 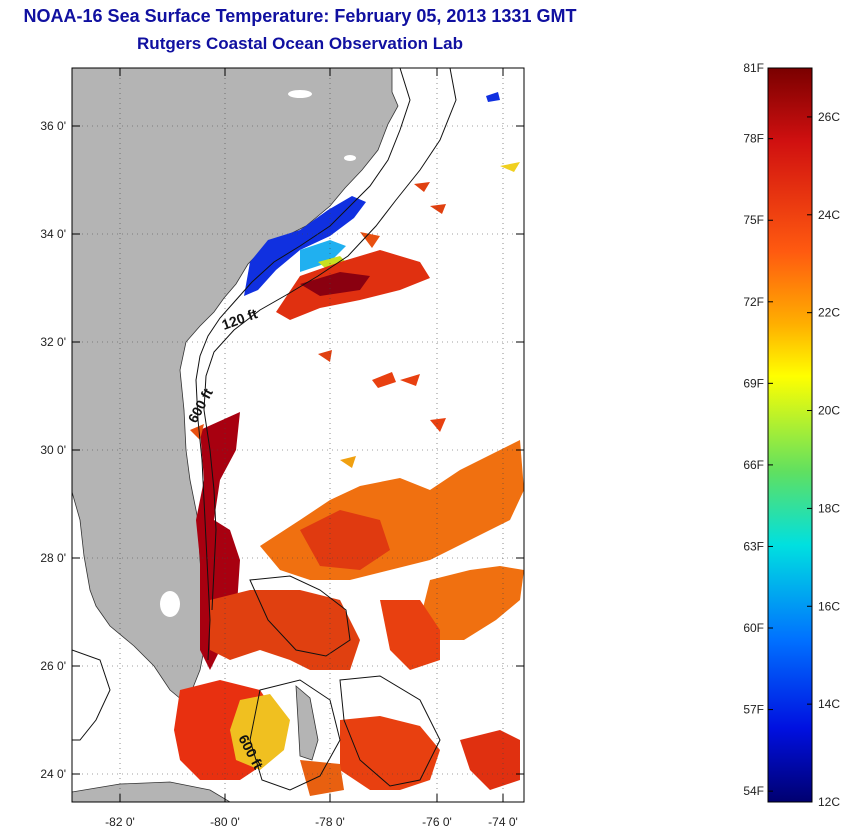 I want to click on colorbar-f-label: 57F, so click(x=753, y=710).